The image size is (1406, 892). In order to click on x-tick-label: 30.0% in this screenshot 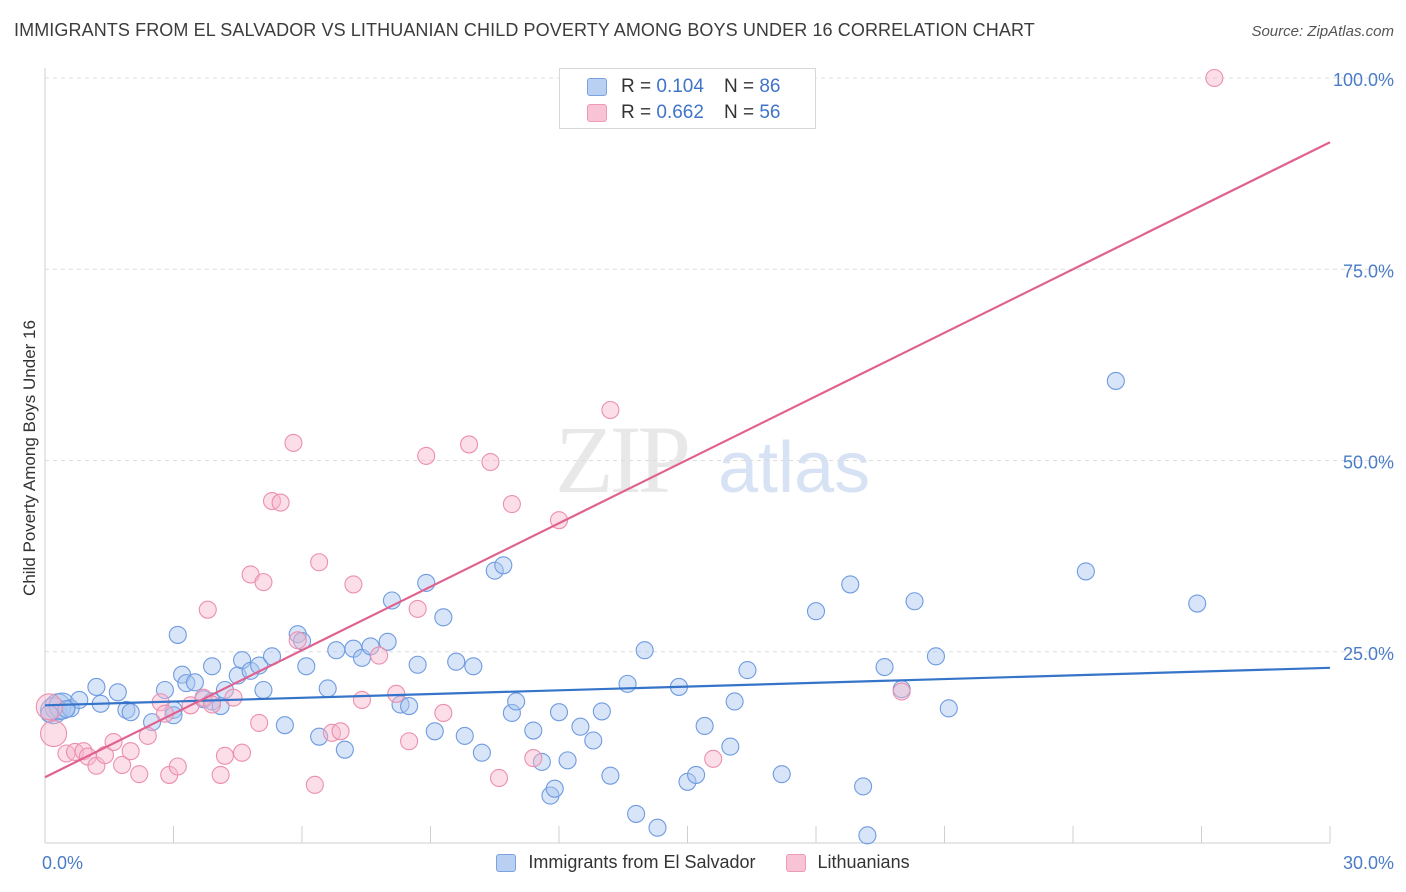, I will do `click(1368, 863)`.